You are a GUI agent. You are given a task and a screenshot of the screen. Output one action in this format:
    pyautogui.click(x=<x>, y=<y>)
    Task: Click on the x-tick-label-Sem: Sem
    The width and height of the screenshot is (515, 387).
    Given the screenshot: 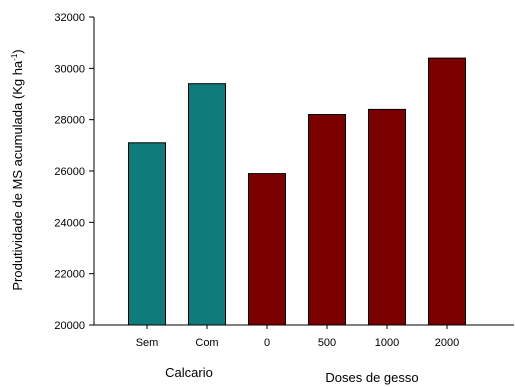 What is the action you would take?
    pyautogui.click(x=147, y=343)
    